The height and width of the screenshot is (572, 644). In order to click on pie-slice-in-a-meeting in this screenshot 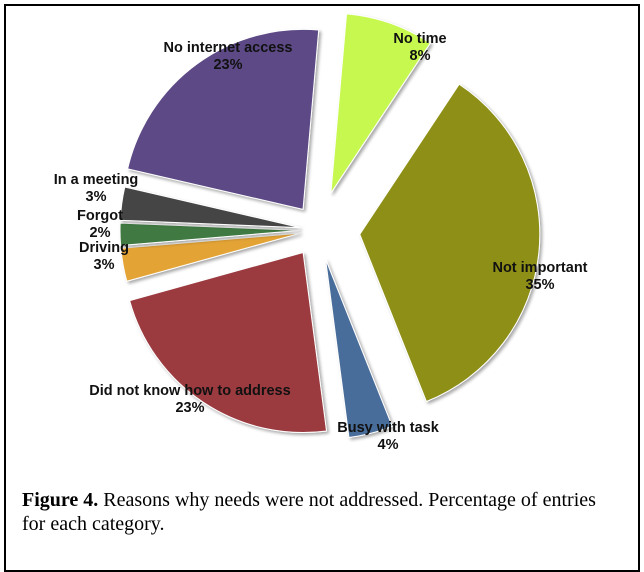, I will do `click(210, 207)`.